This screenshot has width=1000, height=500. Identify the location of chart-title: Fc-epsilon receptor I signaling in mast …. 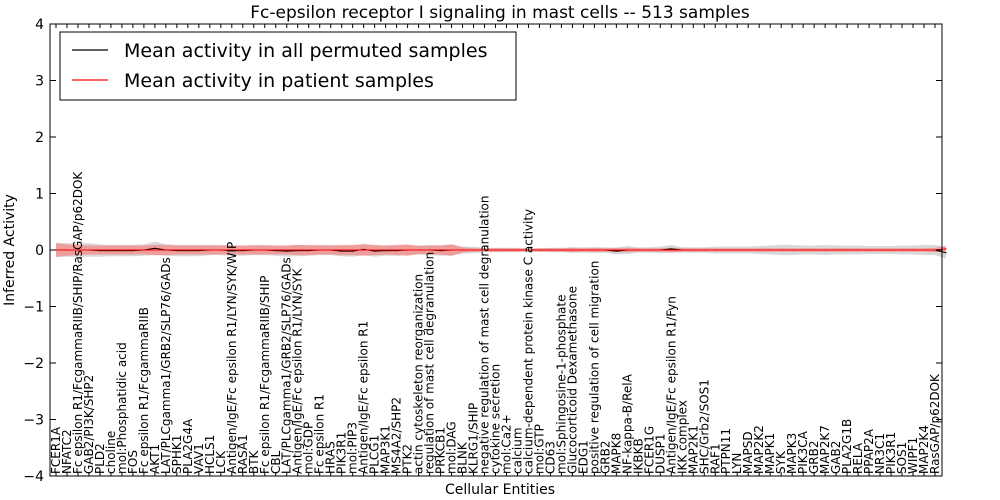
(500, 13).